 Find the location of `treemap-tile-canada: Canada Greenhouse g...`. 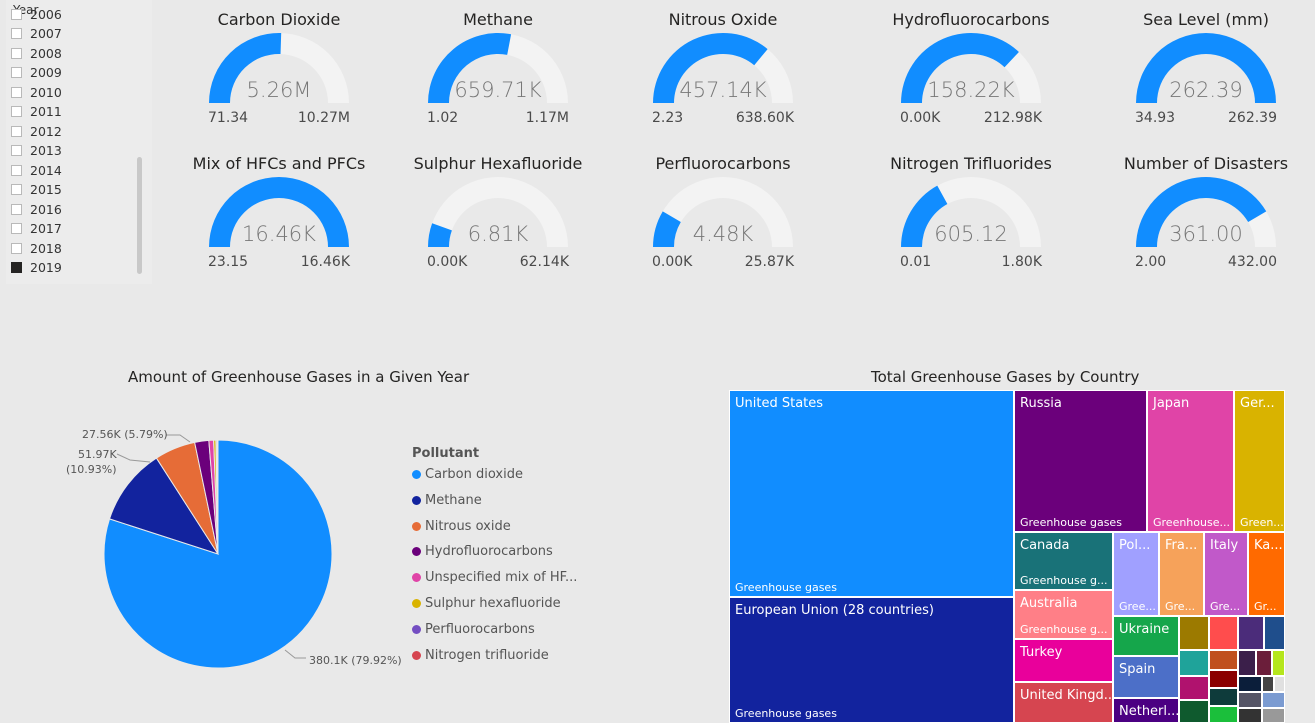

treemap-tile-canada: Canada Greenhouse g... is located at coordinates (1063, 561).